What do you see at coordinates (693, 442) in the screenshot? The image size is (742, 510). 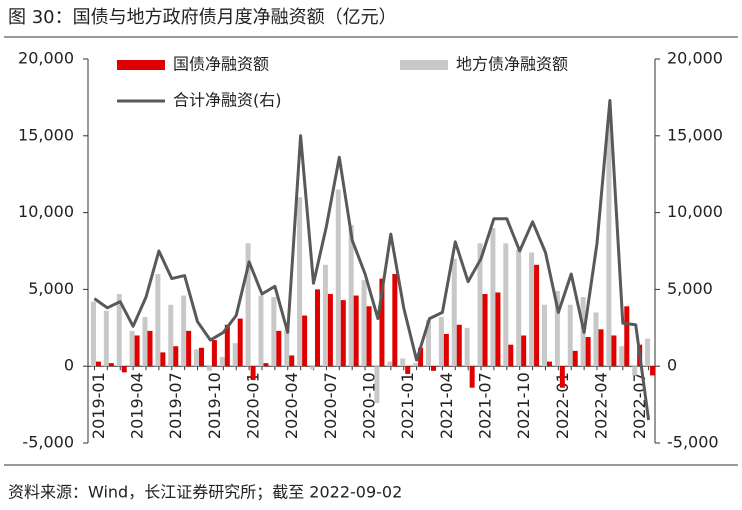 I see `y2-tick-label: -5,000` at bounding box center [693, 442].